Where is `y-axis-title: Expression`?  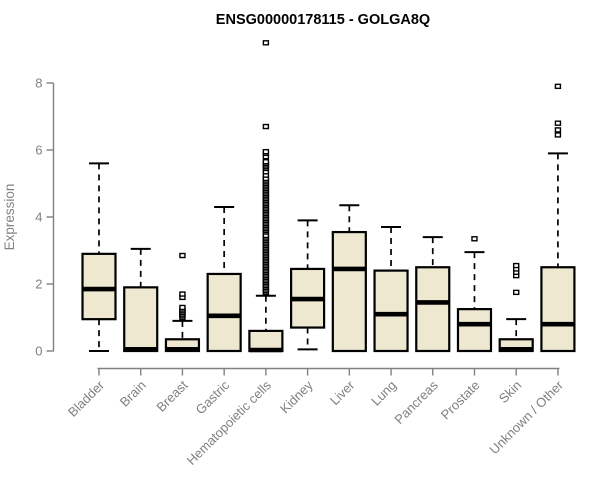
y-axis-title: Expression is located at coordinates (9, 217).